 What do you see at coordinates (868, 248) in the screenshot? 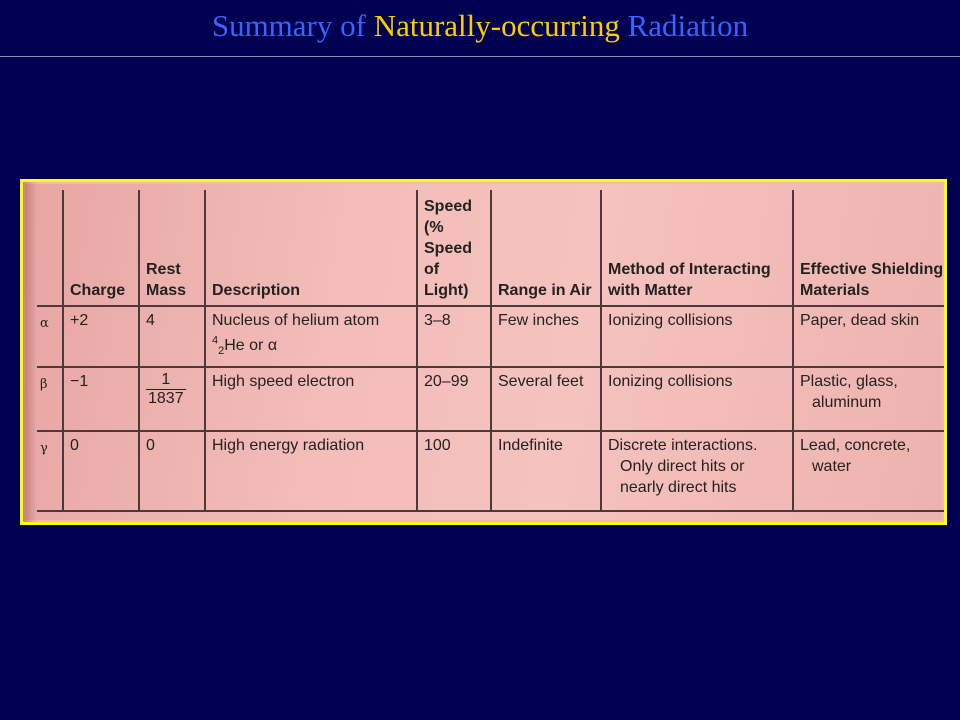
I see `header-shielding: Effective Shielding Materials` at bounding box center [868, 248].